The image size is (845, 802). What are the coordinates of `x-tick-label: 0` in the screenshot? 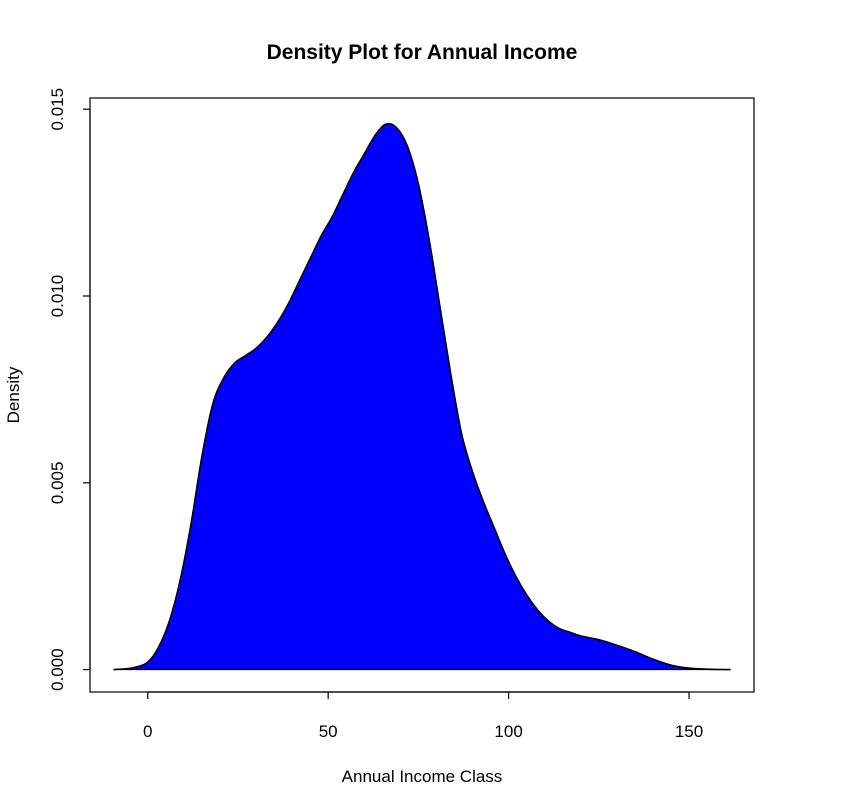 It's located at (147, 731).